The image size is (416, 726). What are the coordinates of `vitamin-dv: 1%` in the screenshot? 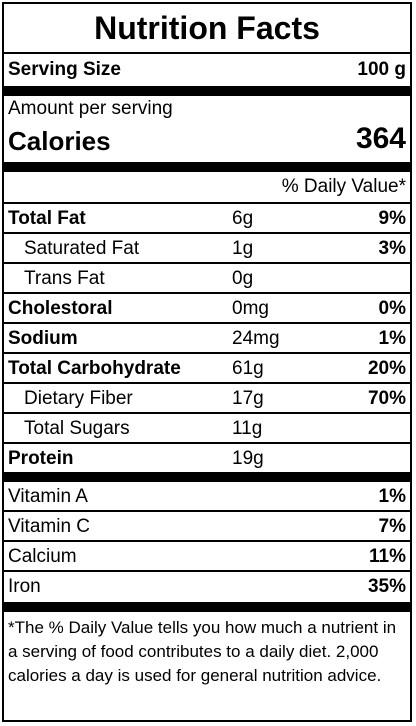 It's located at (392, 496).